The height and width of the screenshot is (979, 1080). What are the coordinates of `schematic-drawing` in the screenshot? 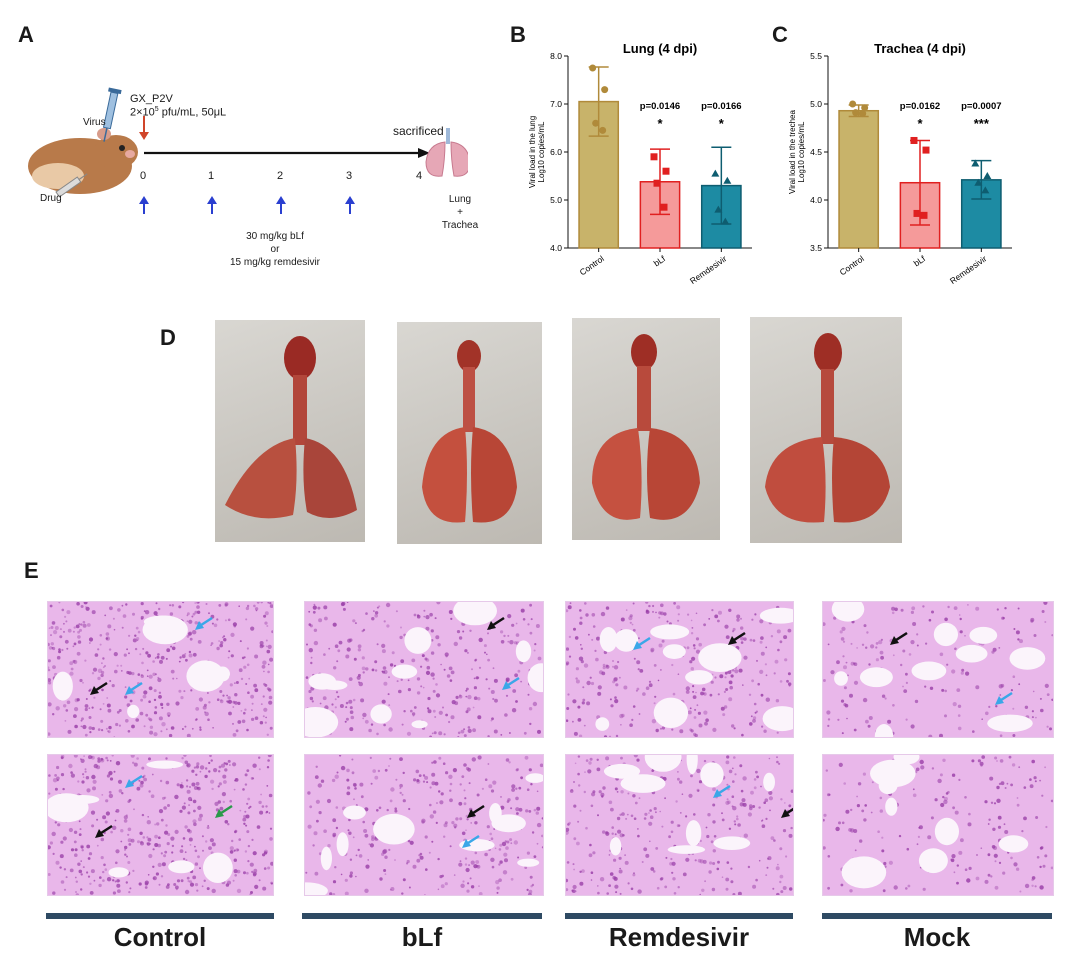 It's located at (249, 150).